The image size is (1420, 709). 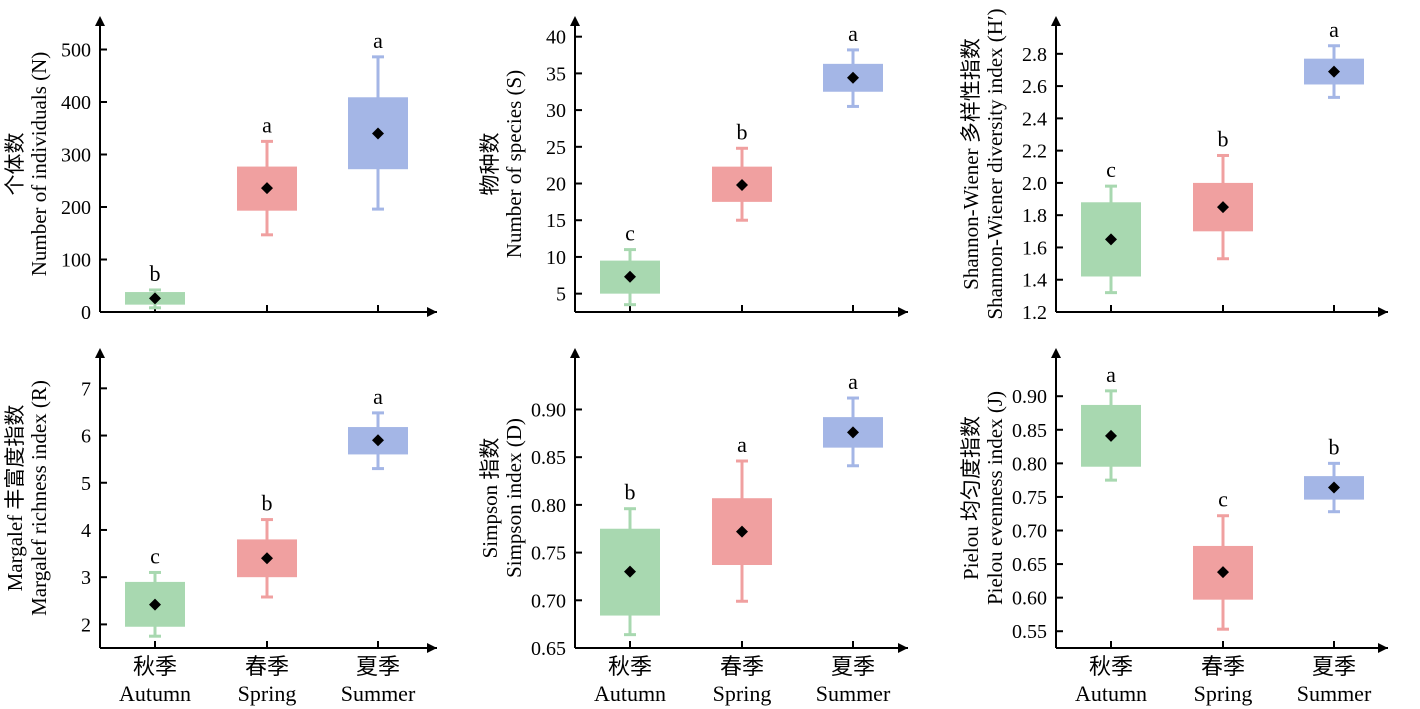 I want to click on y-tick-label: 20, so click(x=556, y=185).